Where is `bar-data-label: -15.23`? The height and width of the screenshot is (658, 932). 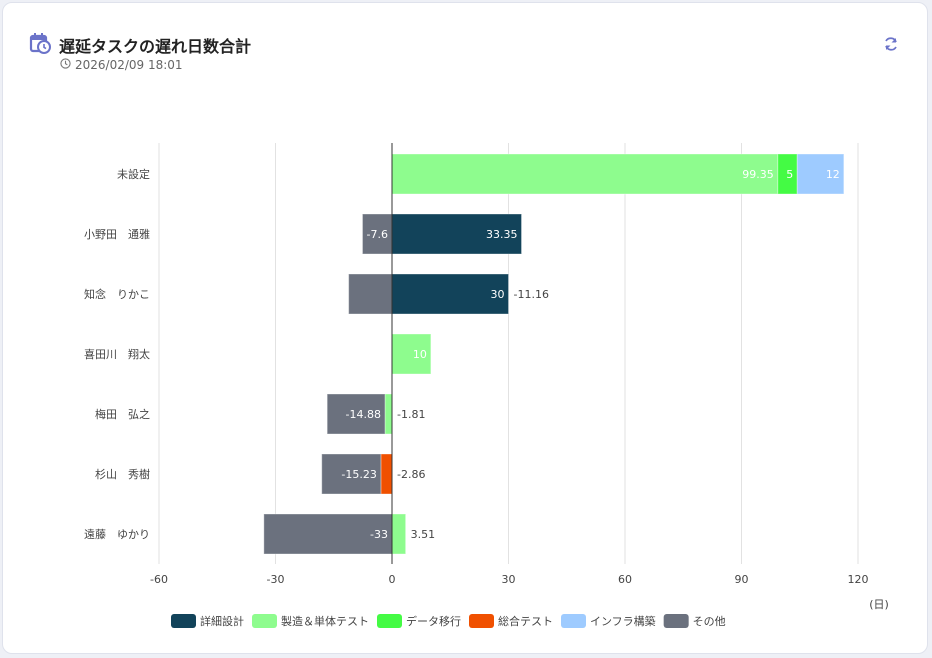 bar-data-label: -15.23 is located at coordinates (358, 474).